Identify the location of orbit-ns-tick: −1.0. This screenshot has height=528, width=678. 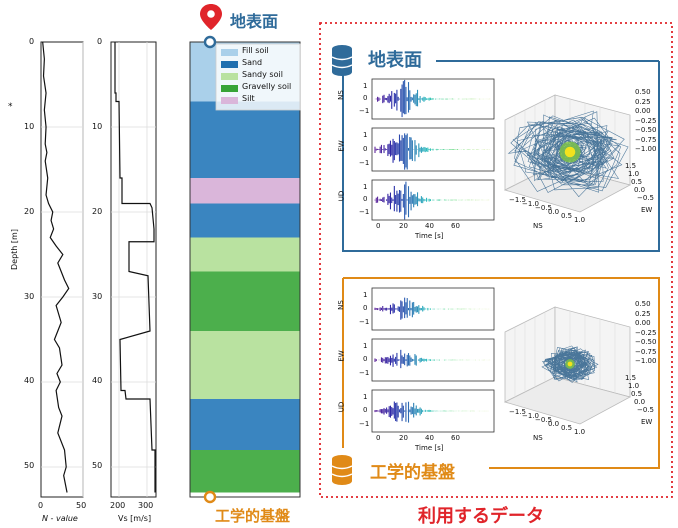
(530, 416).